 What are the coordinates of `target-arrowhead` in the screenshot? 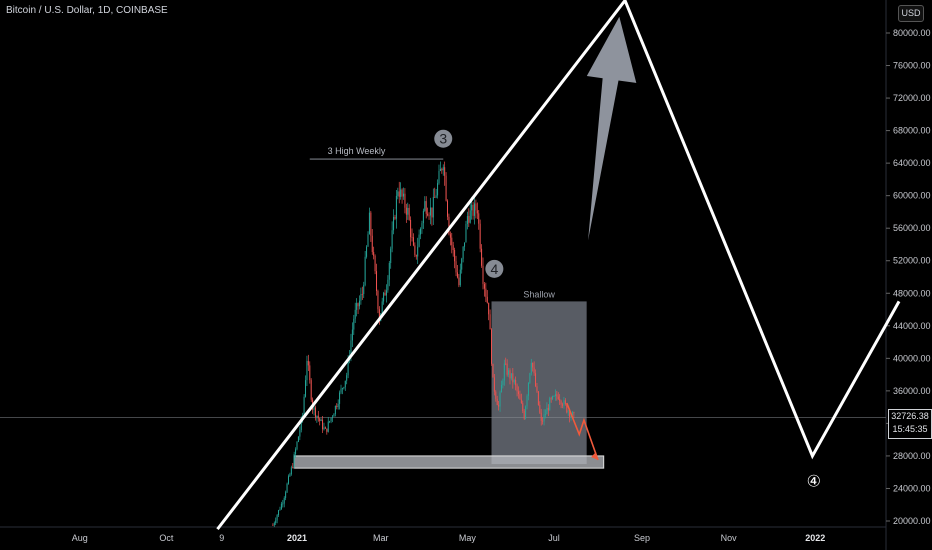 It's located at (595, 456).